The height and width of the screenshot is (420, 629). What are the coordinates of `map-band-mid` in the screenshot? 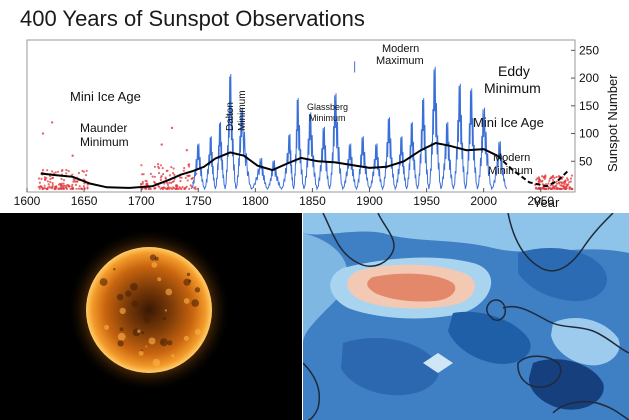 It's located at (325, 288).